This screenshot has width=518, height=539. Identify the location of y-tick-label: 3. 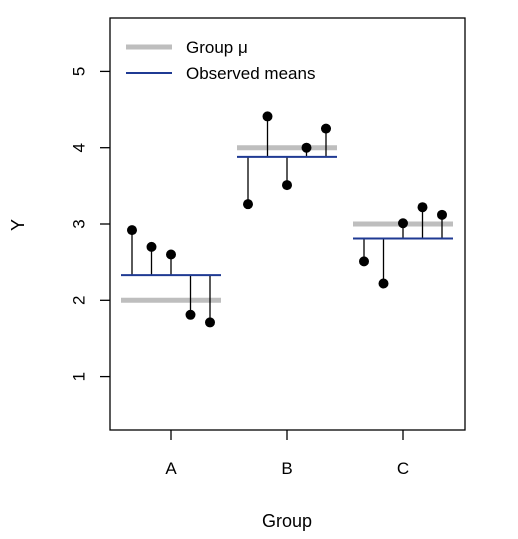
(78, 223).